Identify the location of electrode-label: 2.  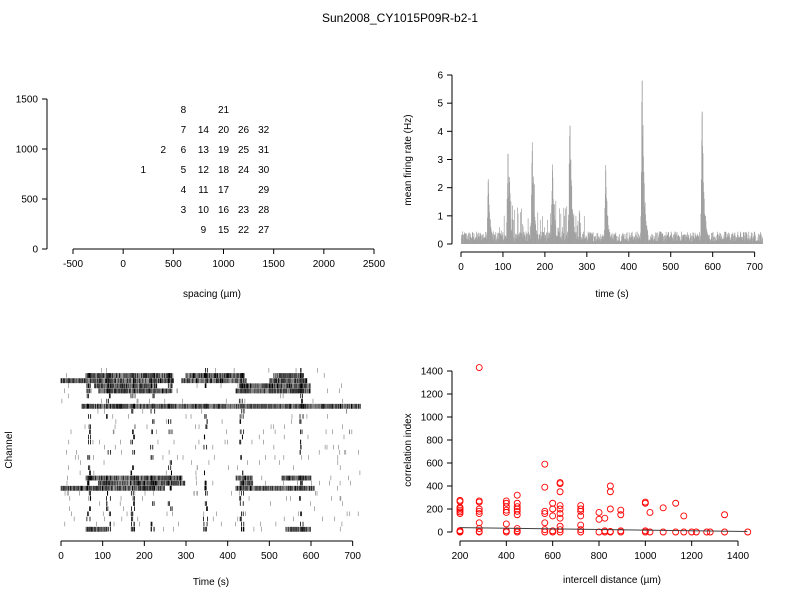
(164, 150).